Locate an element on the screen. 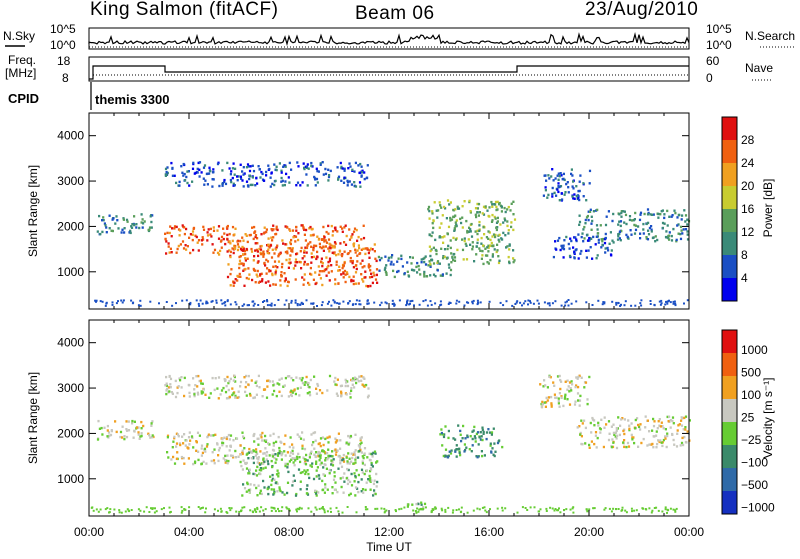  nsky-trace is located at coordinates (389, 39).